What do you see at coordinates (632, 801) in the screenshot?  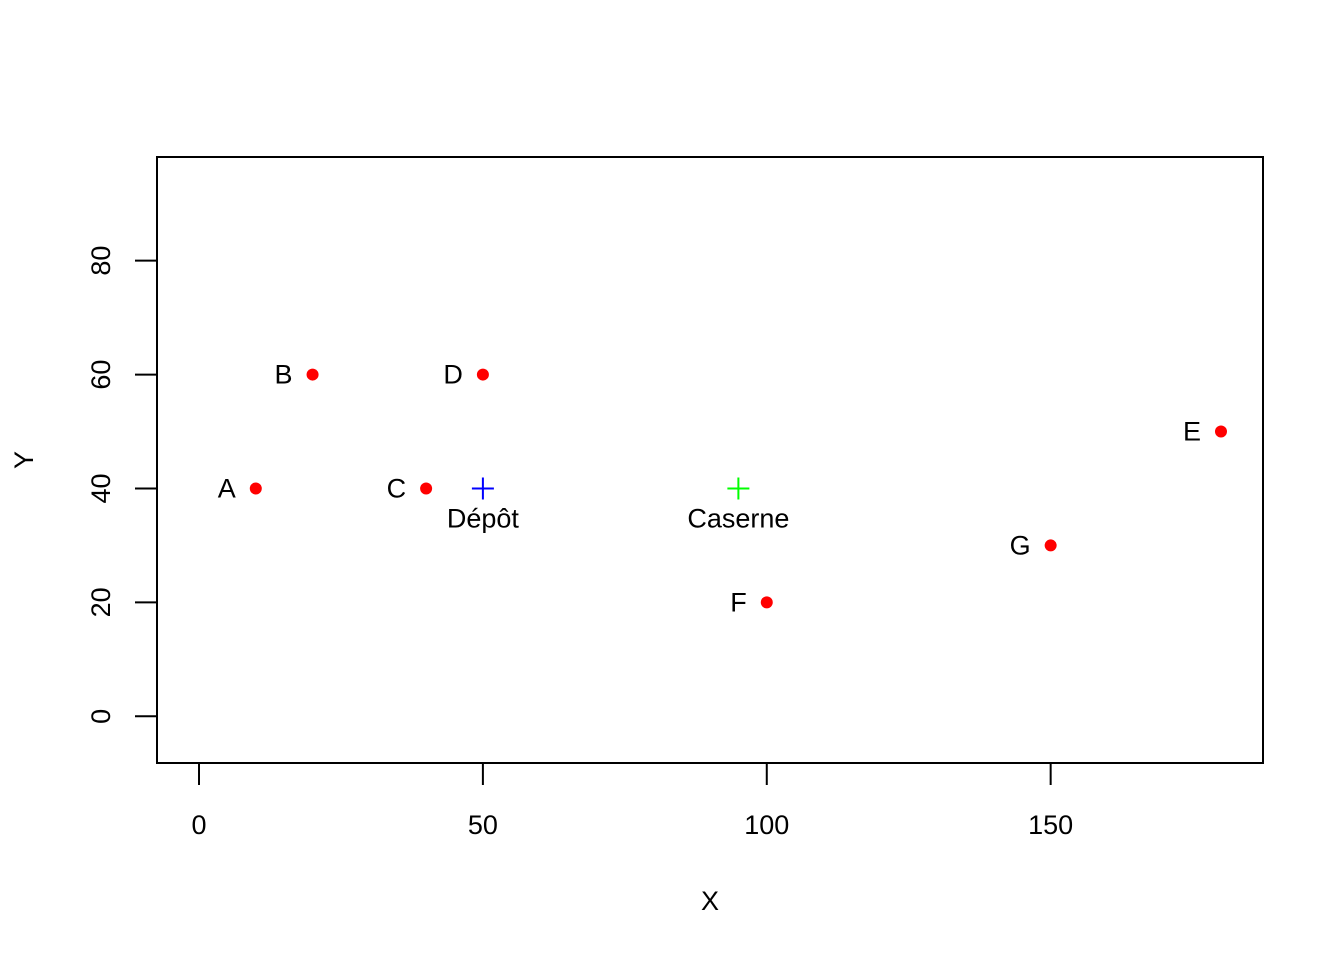 I see `x-axis: 0 50 100 150` at bounding box center [632, 801].